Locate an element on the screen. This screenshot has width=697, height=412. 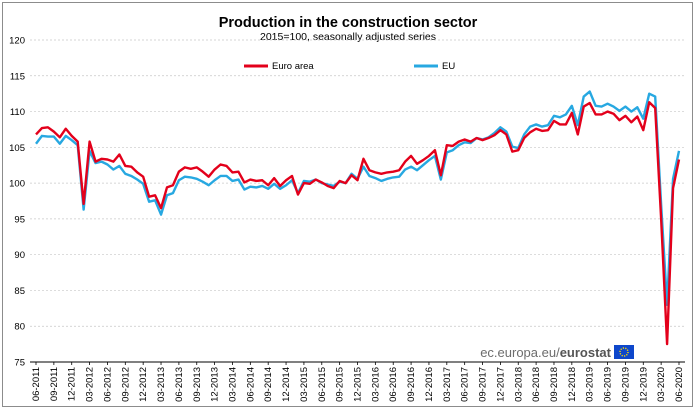
x-tick-label: 03-2012 is located at coordinates (90, 384).